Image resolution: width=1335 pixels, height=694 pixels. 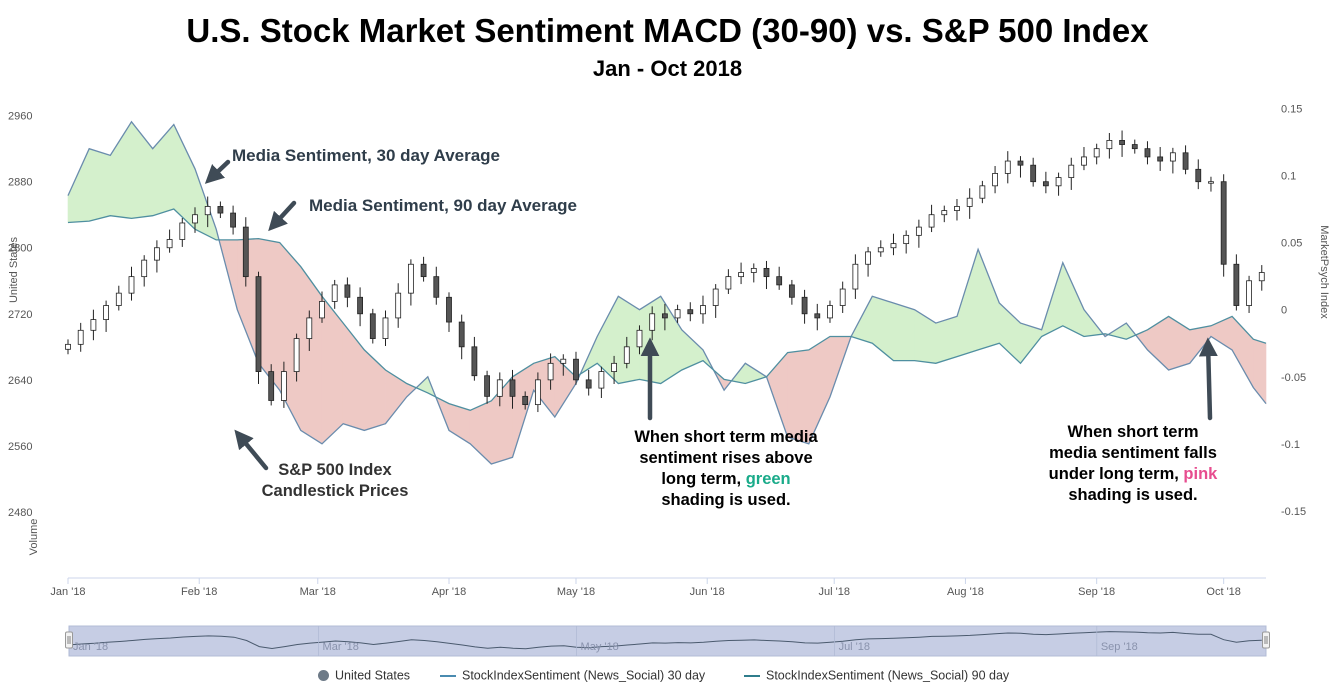 I want to click on navigator-tick-label: May '18, so click(x=600, y=647).